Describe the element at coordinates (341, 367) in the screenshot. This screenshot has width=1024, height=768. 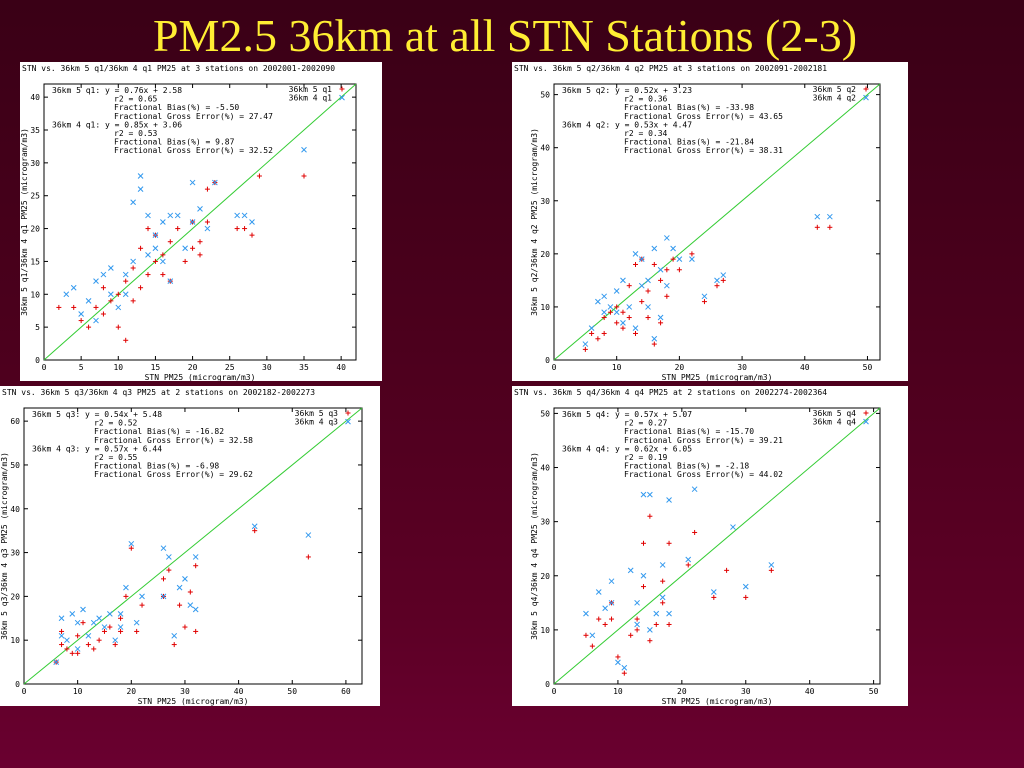
I see `x-tick-label: 40` at that location.